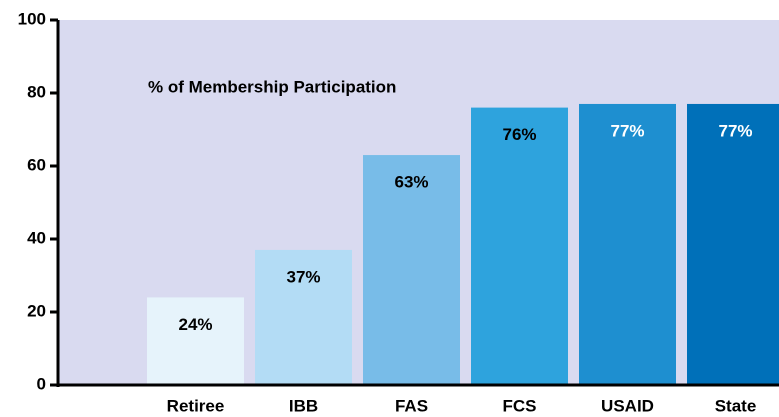  I want to click on y-tick-label: 20, so click(36, 310).